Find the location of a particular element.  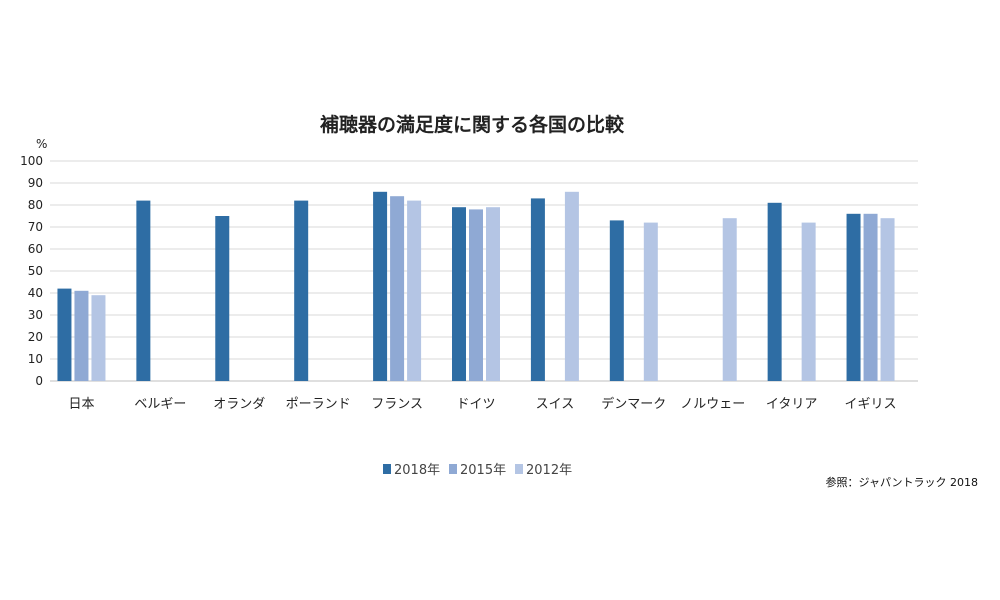

category-label: ノルウェー is located at coordinates (712, 404).